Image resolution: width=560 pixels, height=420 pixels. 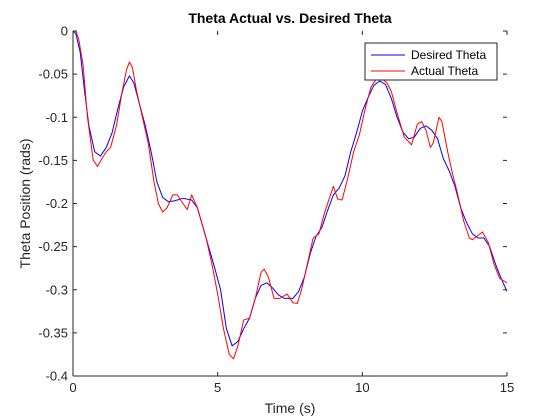 I want to click on y-tick-label: -0.2, so click(x=57, y=203).